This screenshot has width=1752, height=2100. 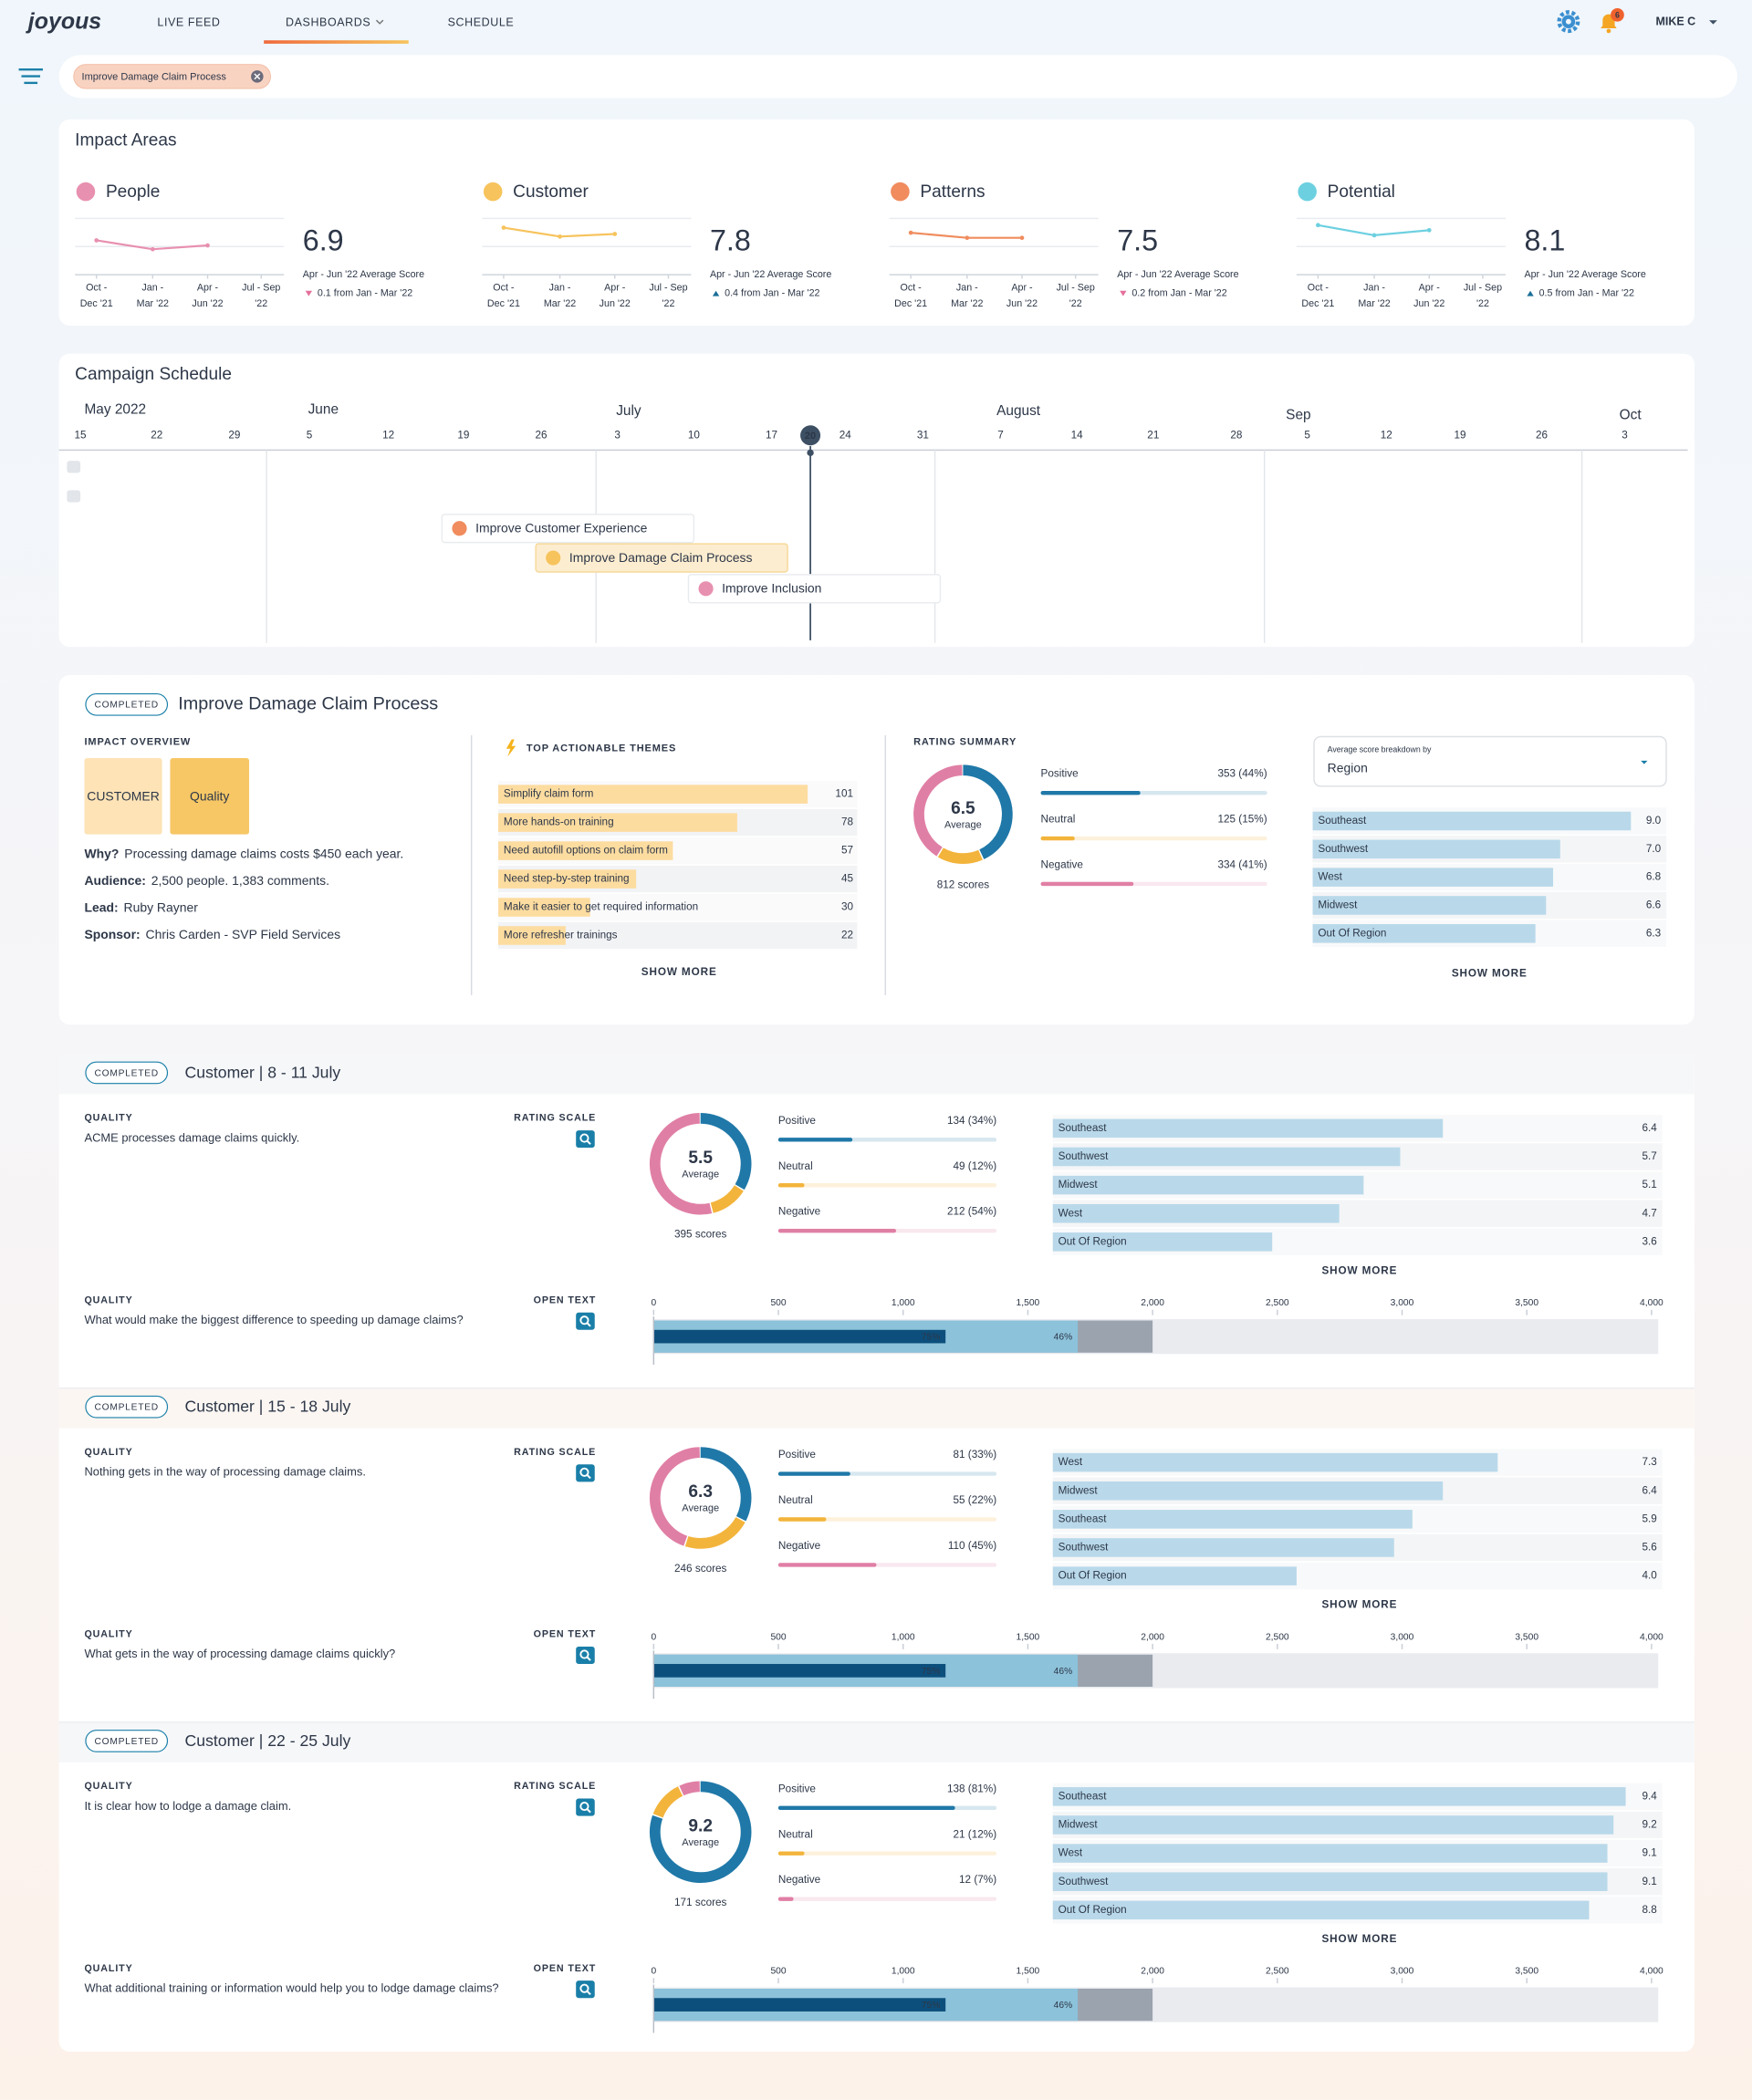 I want to click on settings-icon, so click(x=1568, y=22).